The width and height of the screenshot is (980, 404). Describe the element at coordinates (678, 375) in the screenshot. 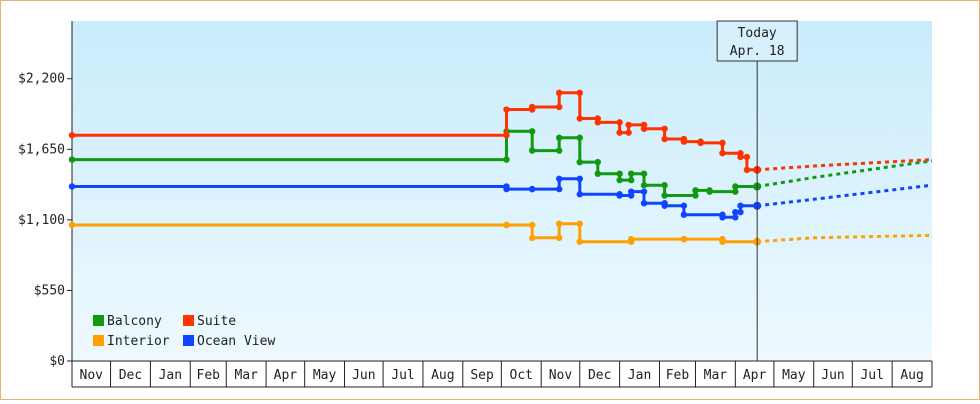

I see `x-tick-label: Feb` at that location.